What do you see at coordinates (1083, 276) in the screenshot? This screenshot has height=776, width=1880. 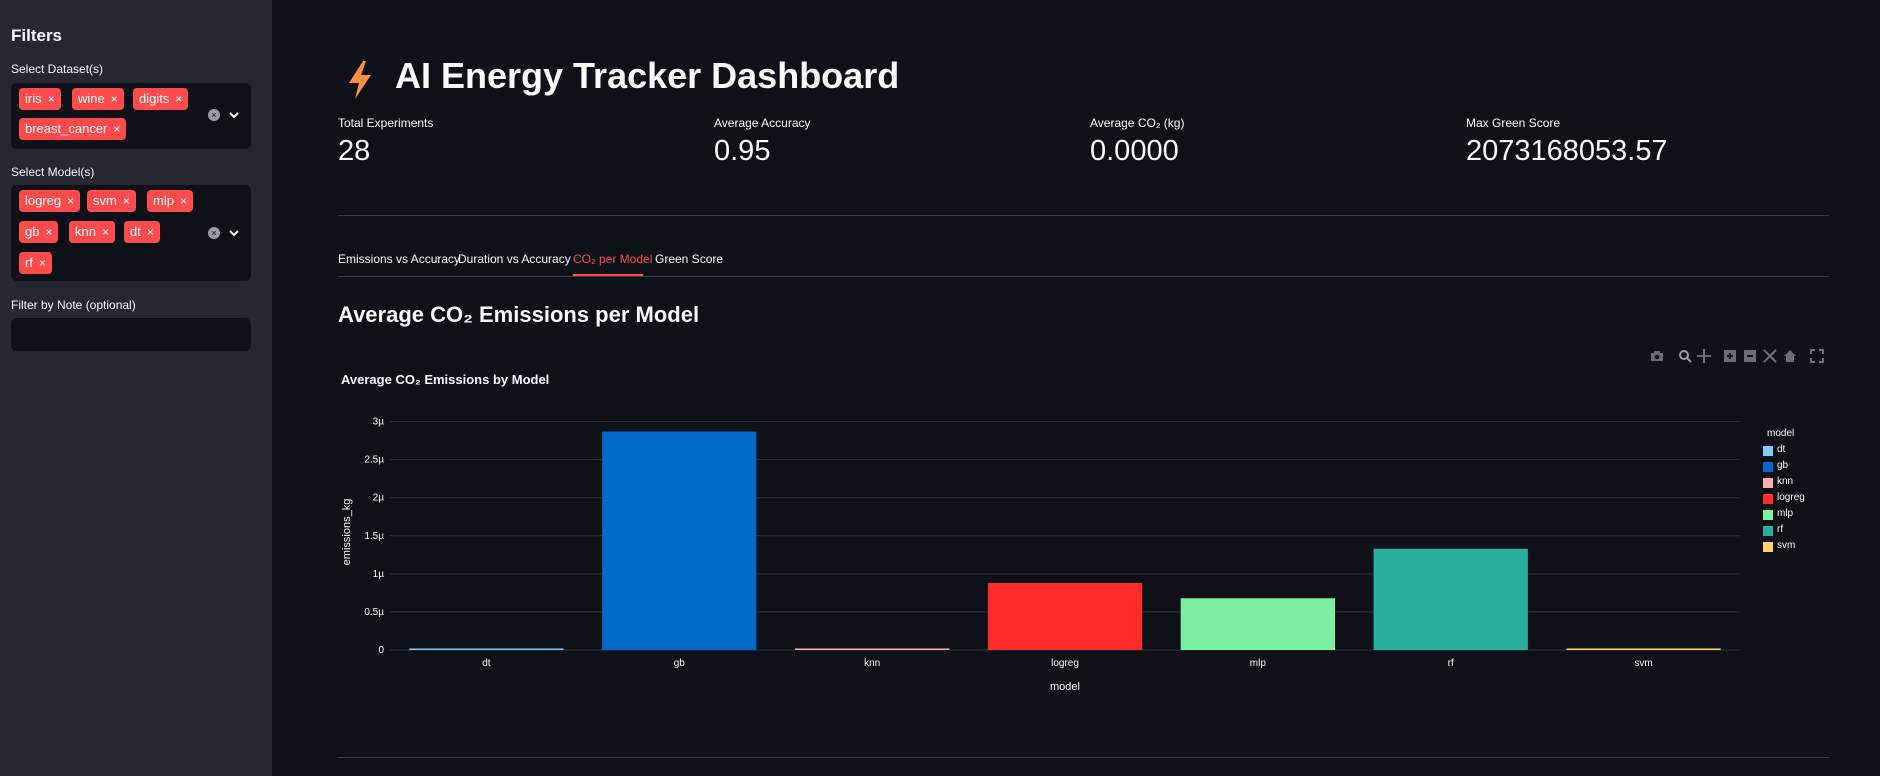 I see `tabs-divider` at bounding box center [1083, 276].